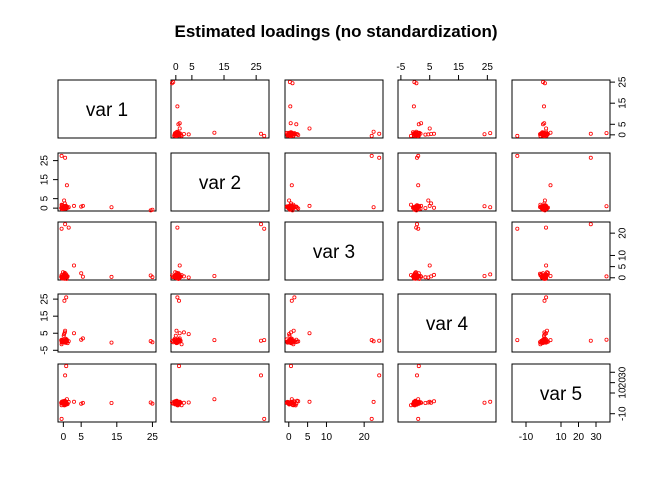 The width and height of the screenshot is (672, 480). Describe the element at coordinates (623, 255) in the screenshot. I see `y-tick-label: 10` at that location.